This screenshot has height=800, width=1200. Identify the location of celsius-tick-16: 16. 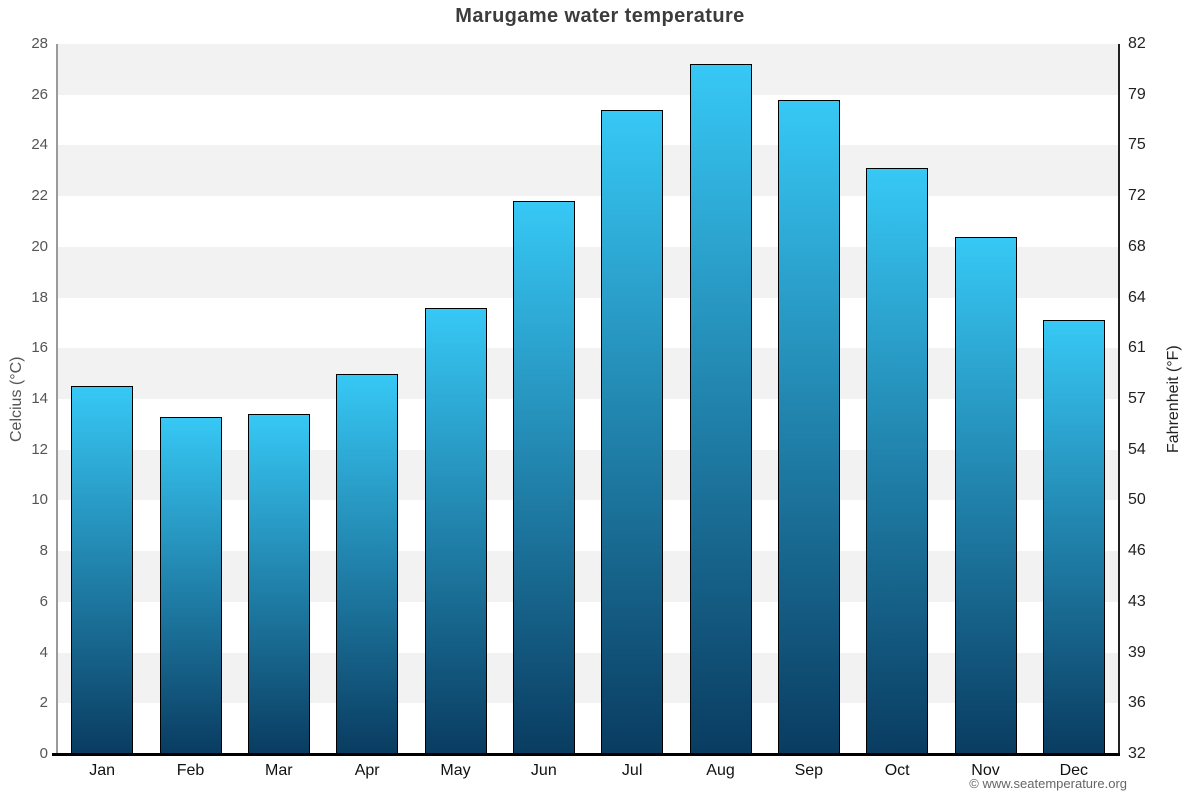
(39, 348).